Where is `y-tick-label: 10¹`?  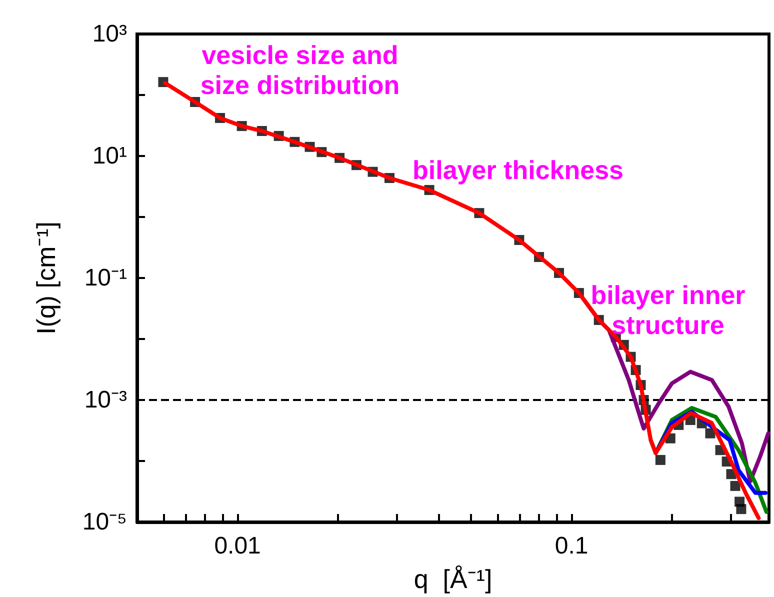 y-tick-label: 10¹ is located at coordinates (110, 156).